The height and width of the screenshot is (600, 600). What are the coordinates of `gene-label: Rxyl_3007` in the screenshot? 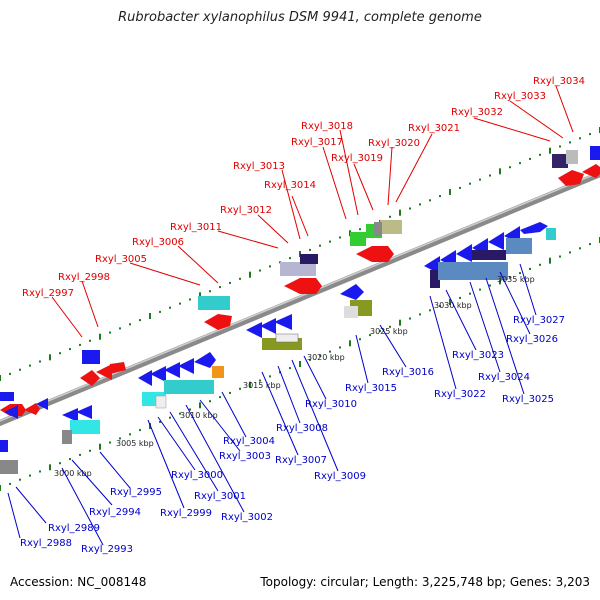 It's located at (301, 460).